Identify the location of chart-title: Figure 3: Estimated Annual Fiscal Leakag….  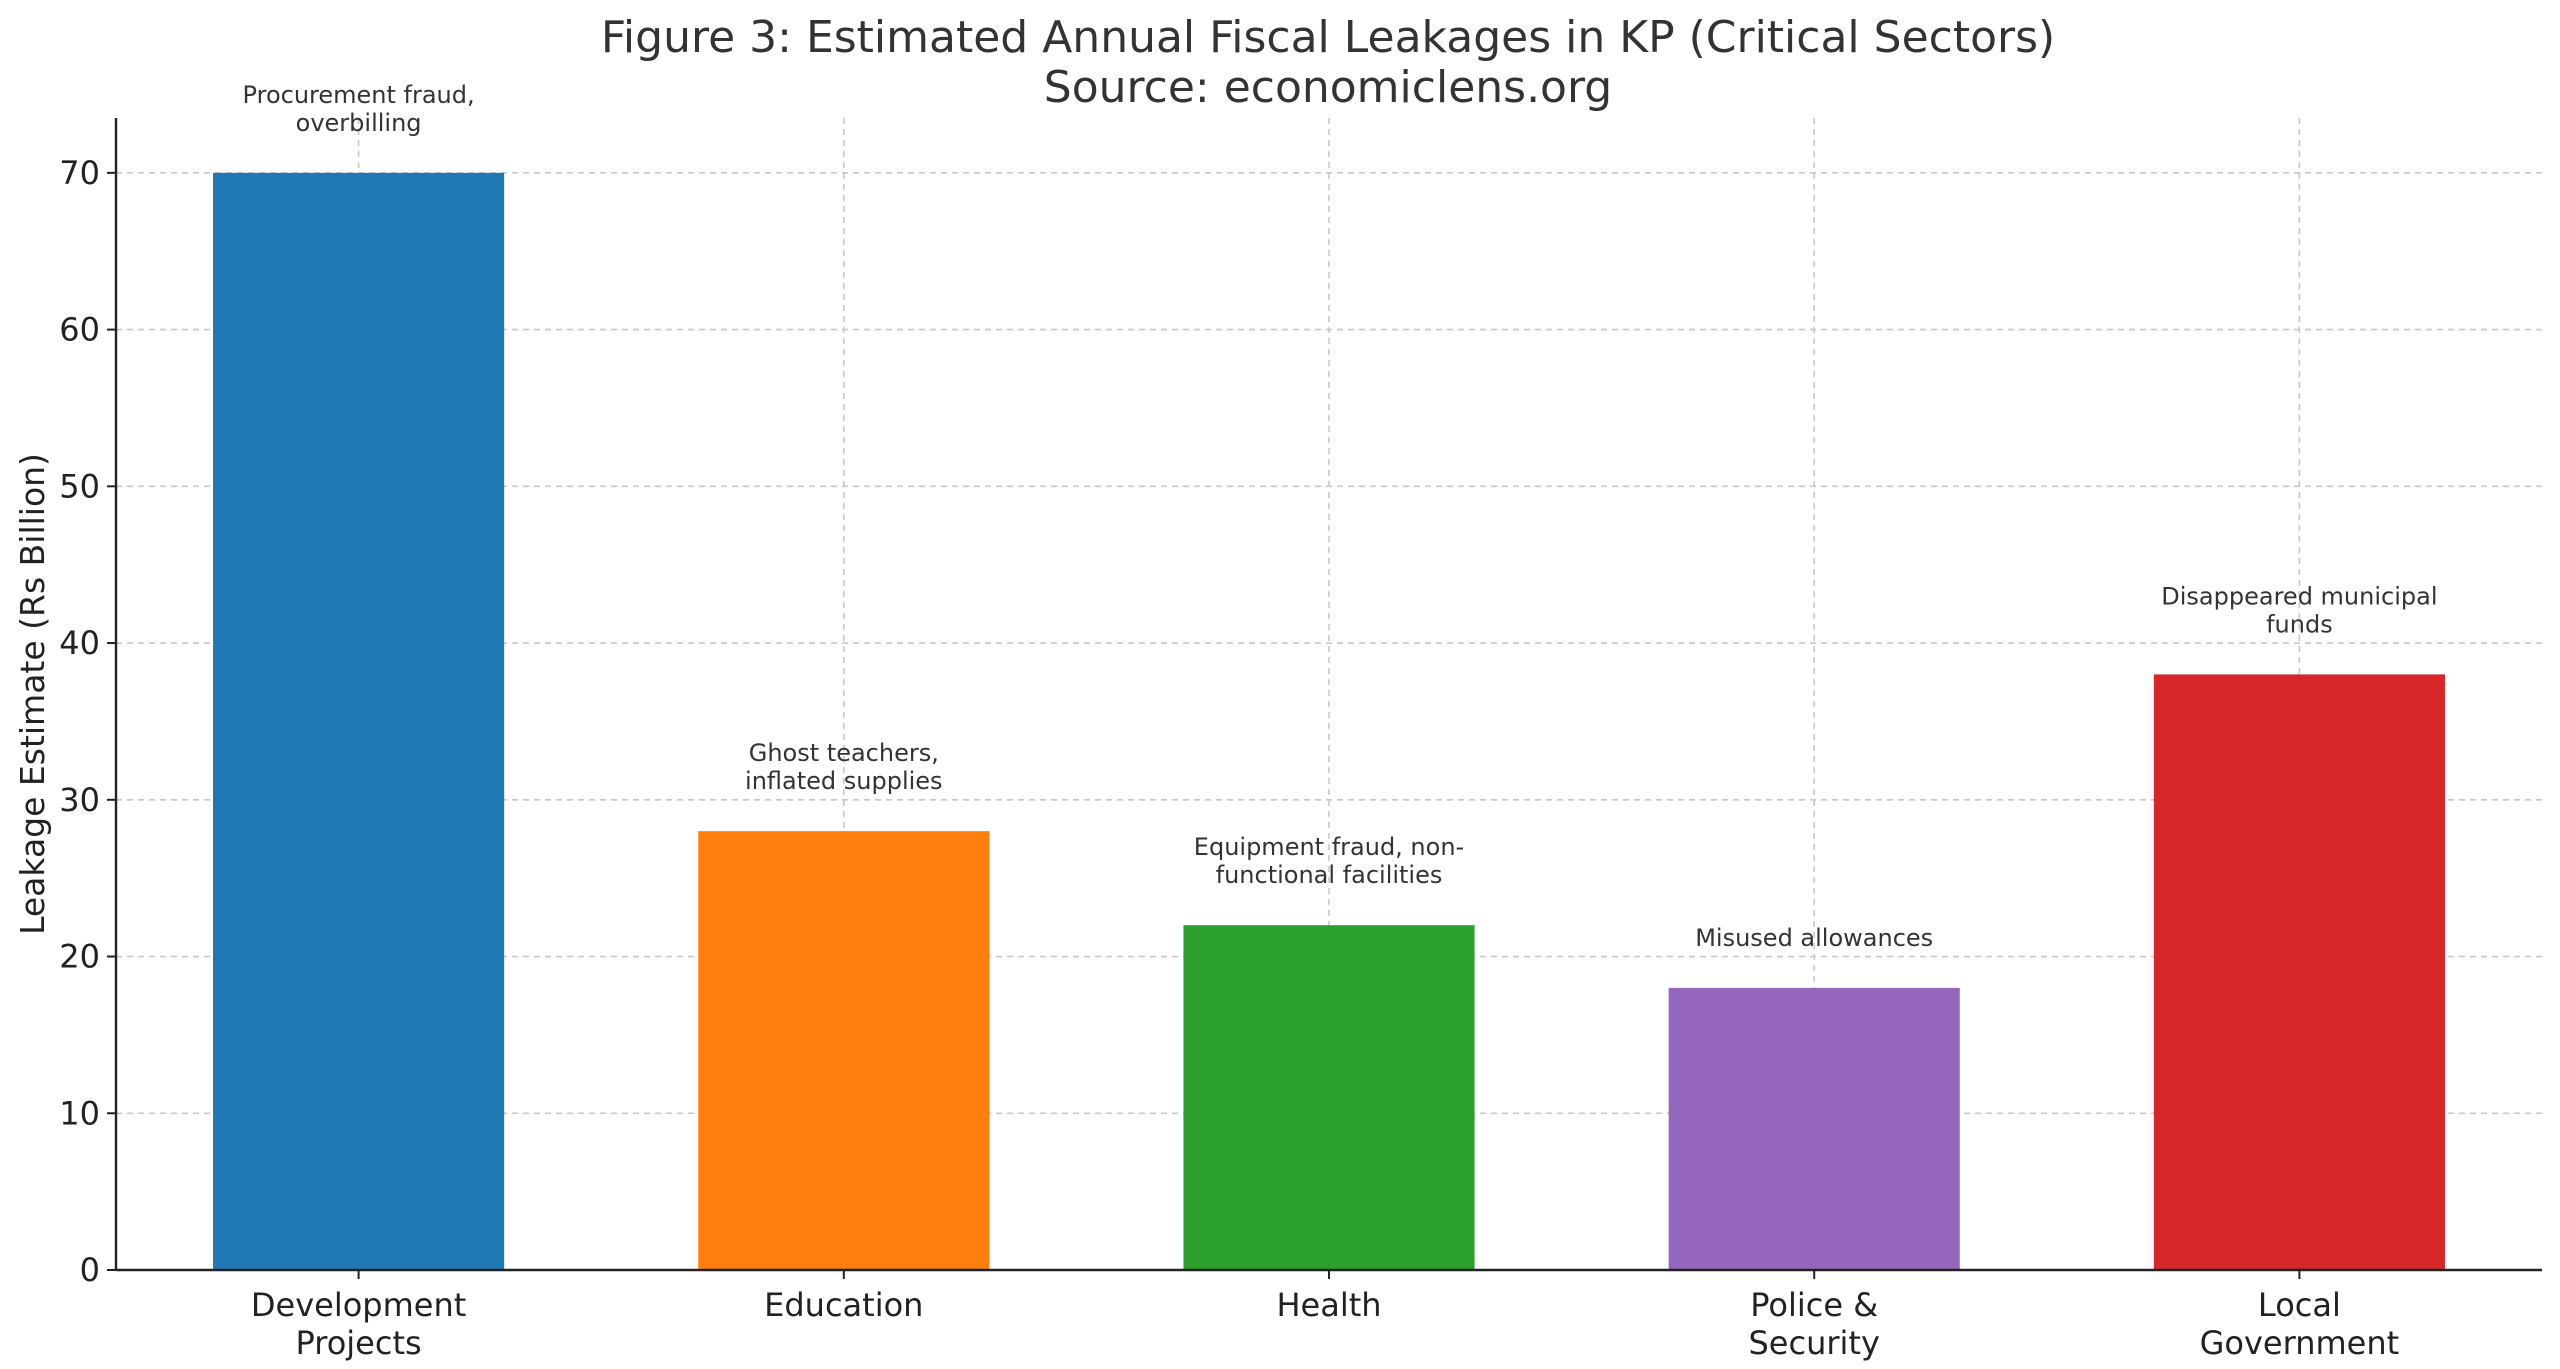
(1328, 37).